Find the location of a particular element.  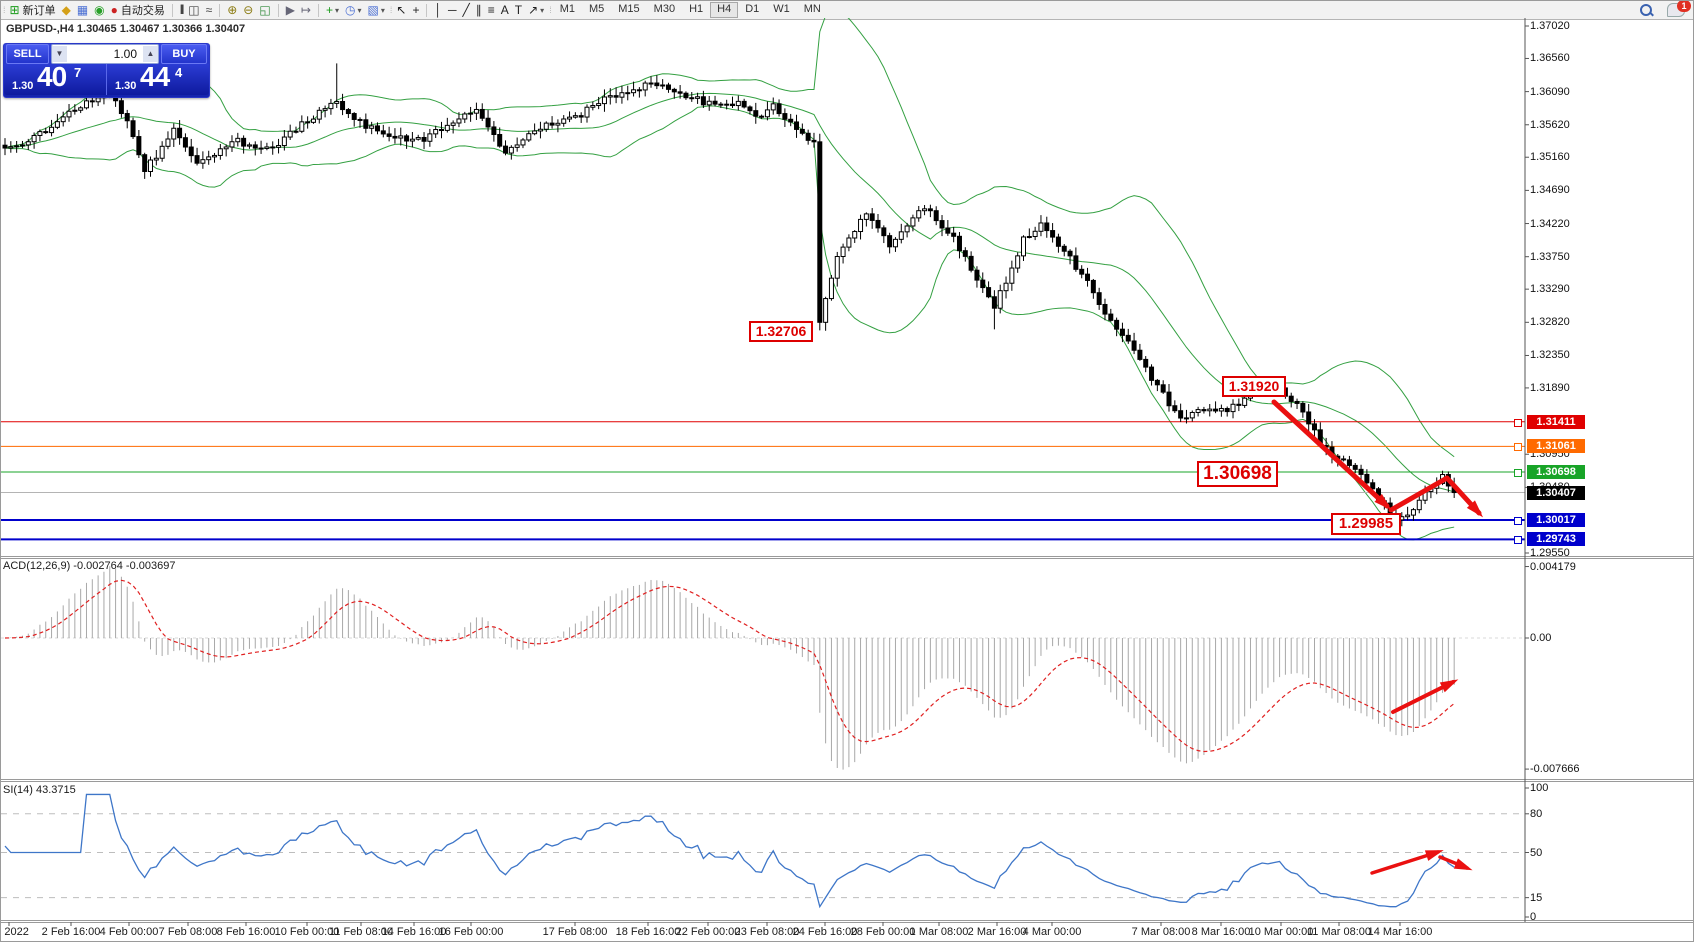

new-chart-button: ▦ is located at coordinates (82, 10).